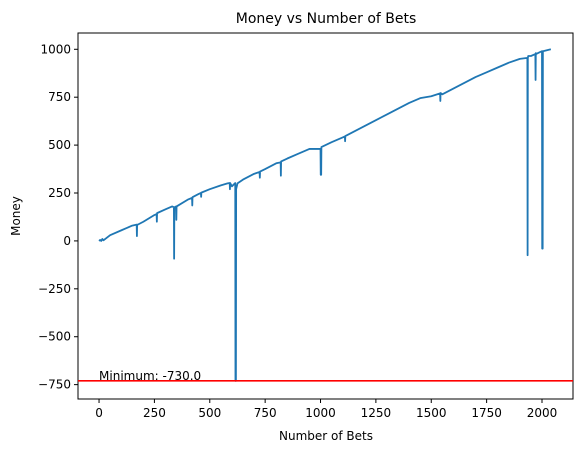  I want to click on y-tick-label: 750, so click(59, 97).